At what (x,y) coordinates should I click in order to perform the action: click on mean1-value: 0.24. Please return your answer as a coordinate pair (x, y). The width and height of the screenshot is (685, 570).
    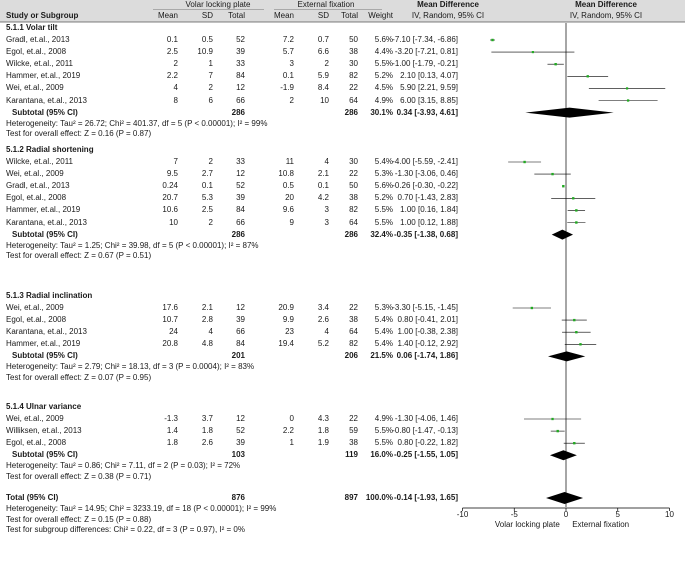
    Looking at the image, I should click on (170, 186).